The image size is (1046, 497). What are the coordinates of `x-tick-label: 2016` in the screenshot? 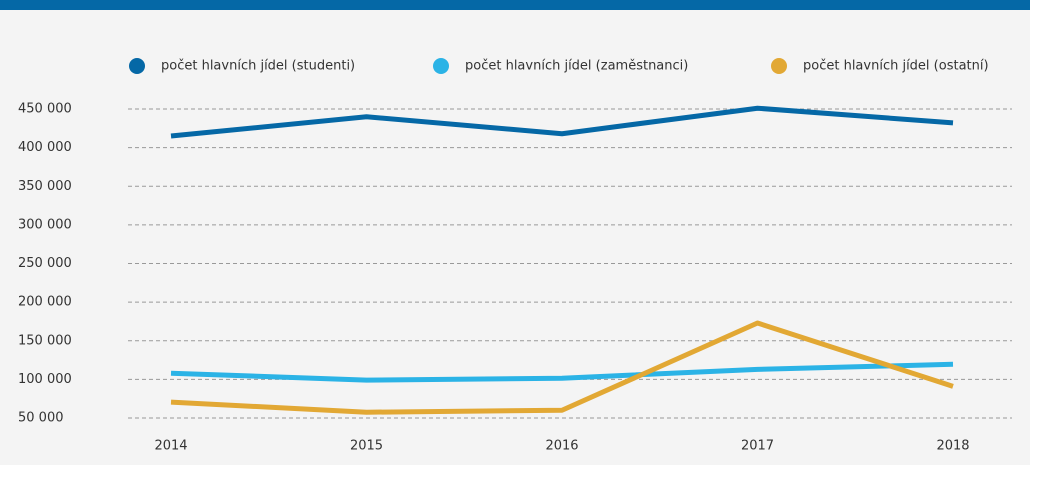 It's located at (561, 446).